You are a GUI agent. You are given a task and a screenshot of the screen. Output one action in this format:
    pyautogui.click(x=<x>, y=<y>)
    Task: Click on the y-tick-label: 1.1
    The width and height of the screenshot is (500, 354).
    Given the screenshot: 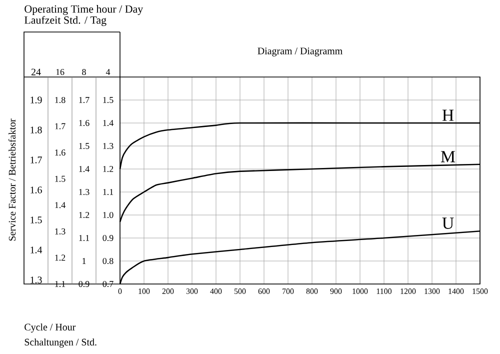 What is the action you would take?
    pyautogui.click(x=108, y=192)
    